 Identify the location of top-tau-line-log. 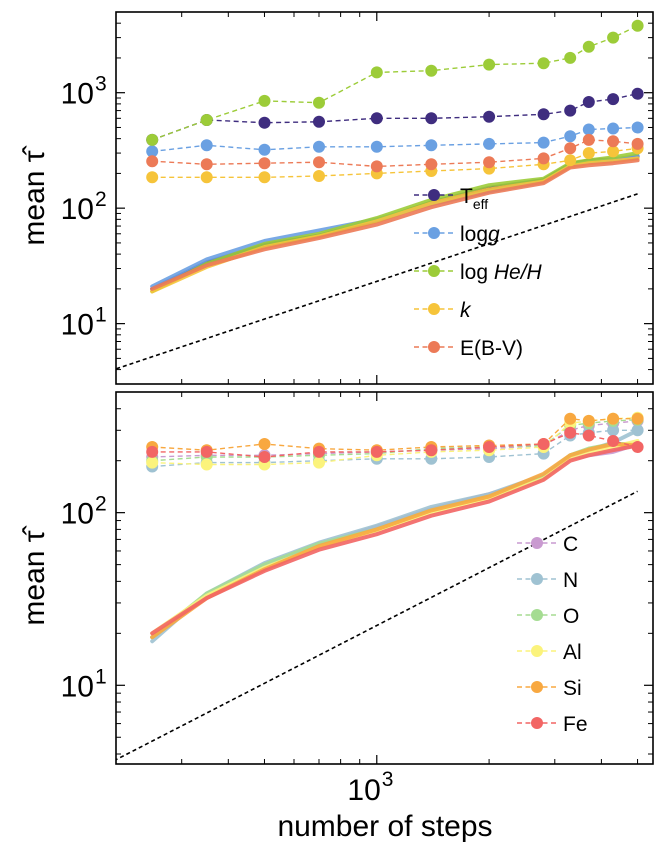
(394, 83).